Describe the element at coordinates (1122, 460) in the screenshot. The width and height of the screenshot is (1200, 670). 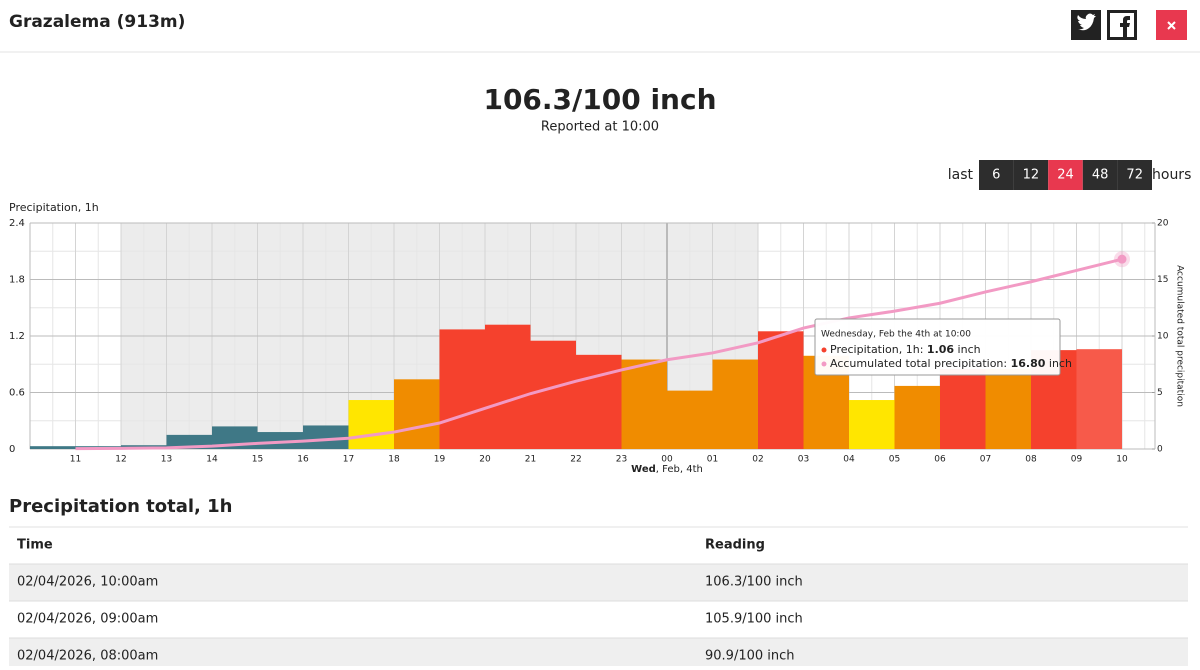
I see `x-tick-label: 10` at that location.